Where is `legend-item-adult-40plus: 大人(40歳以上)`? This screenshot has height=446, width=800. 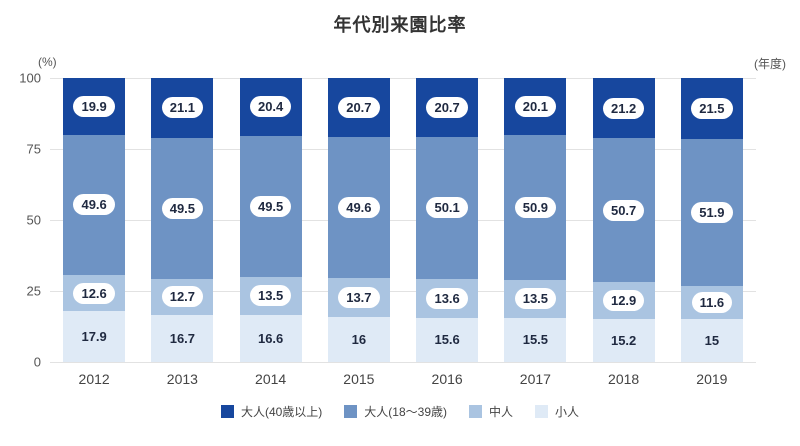
legend-item-adult-40plus: 大人(40歳以上) is located at coordinates (271, 411).